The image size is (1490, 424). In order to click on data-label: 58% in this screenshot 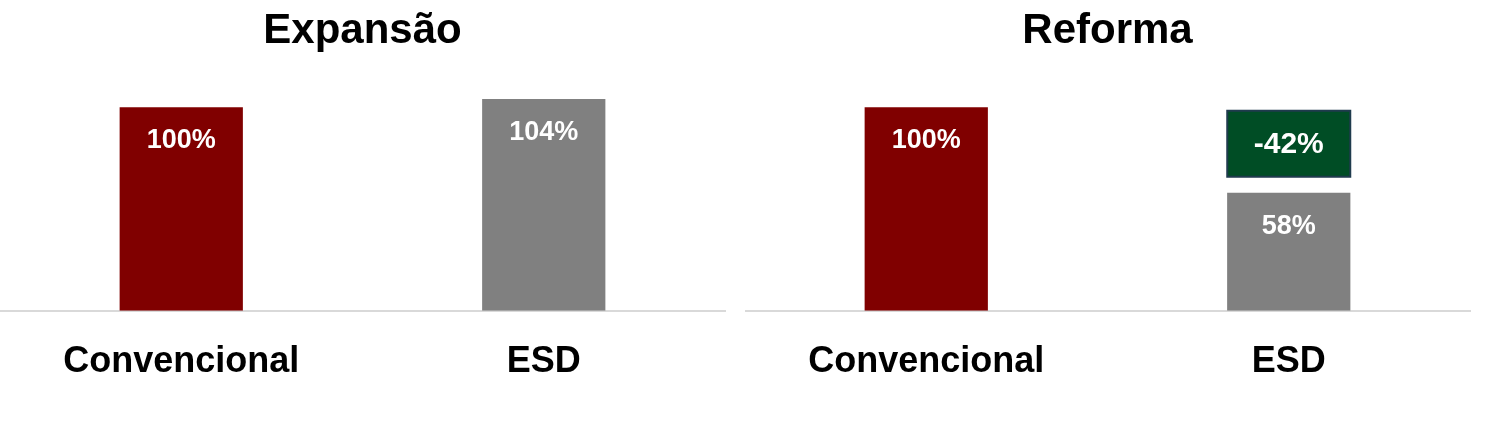, I will do `click(1288, 224)`.